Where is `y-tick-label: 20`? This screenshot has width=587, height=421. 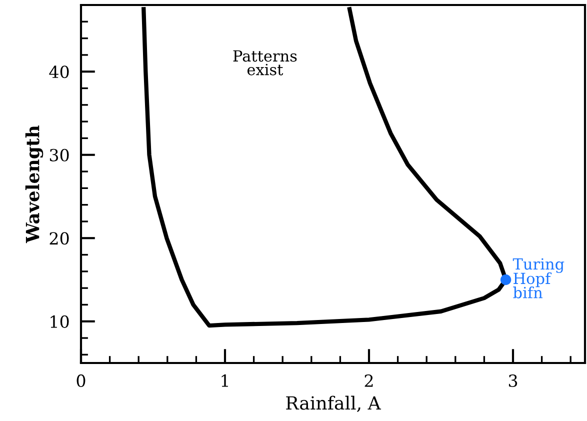
y-tick-label: 20 is located at coordinates (59, 238).